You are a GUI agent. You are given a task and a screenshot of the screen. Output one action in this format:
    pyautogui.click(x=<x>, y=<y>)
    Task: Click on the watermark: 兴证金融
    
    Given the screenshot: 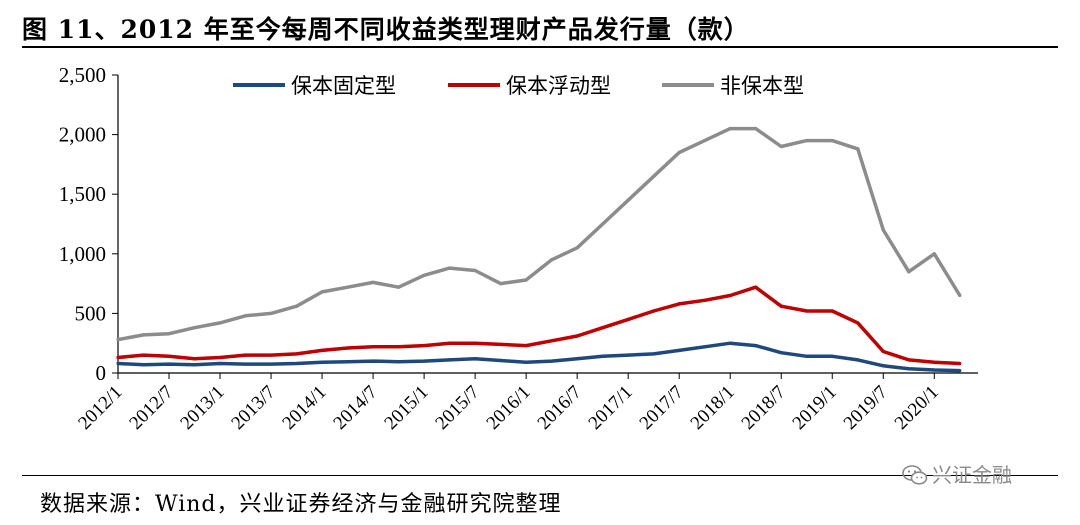 What is the action you would take?
    pyautogui.click(x=957, y=473)
    